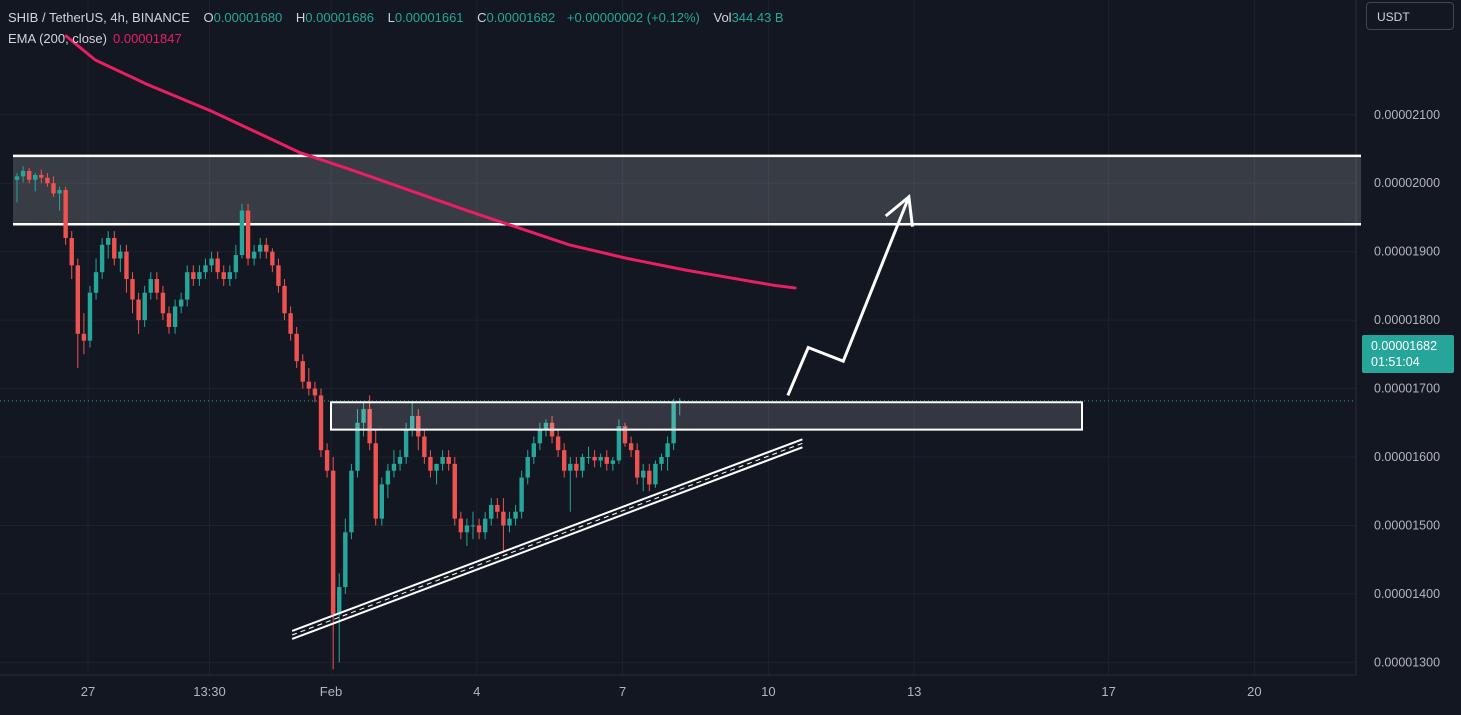 Image resolution: width=1461 pixels, height=715 pixels. Describe the element at coordinates (482, 17) in the screenshot. I see `close-label: C` at that location.